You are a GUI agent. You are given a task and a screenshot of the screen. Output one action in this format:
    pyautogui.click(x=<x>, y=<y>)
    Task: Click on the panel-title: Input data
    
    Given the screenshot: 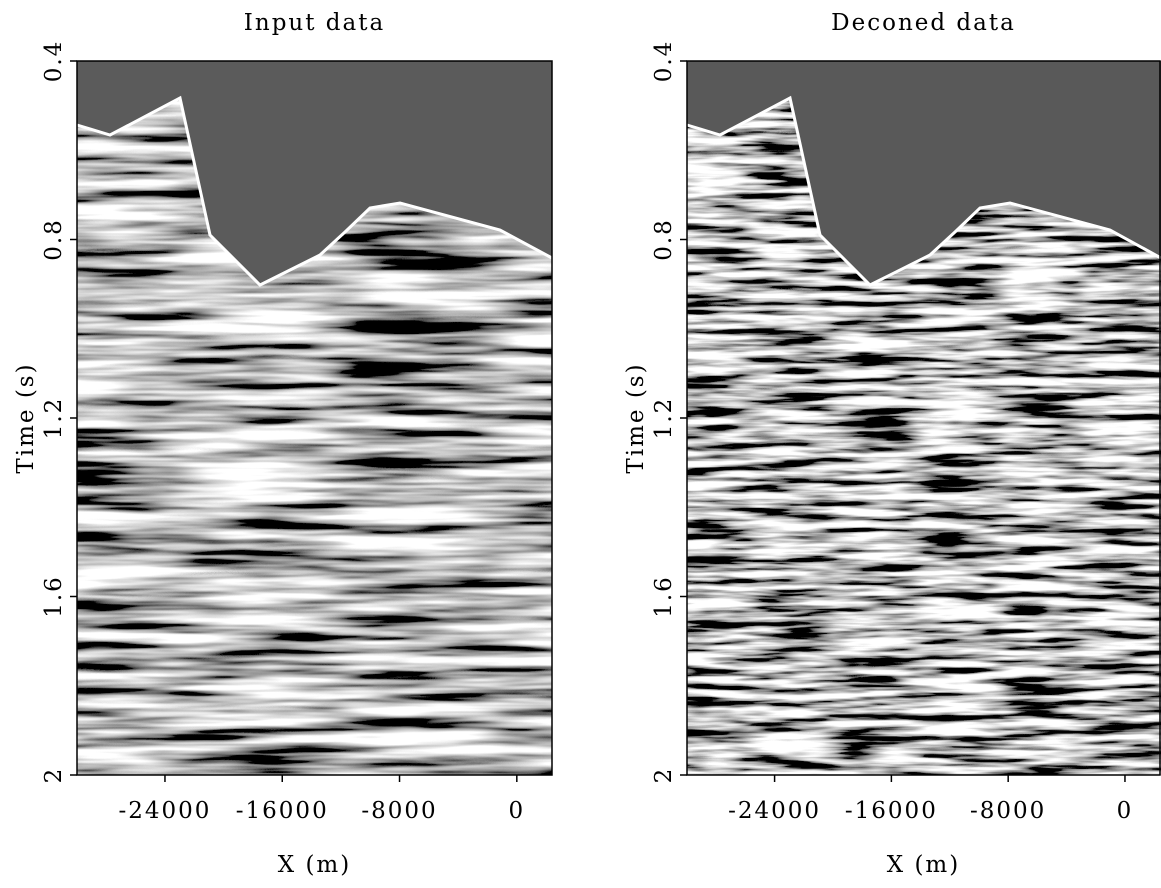 What is the action you would take?
    pyautogui.click(x=314, y=23)
    